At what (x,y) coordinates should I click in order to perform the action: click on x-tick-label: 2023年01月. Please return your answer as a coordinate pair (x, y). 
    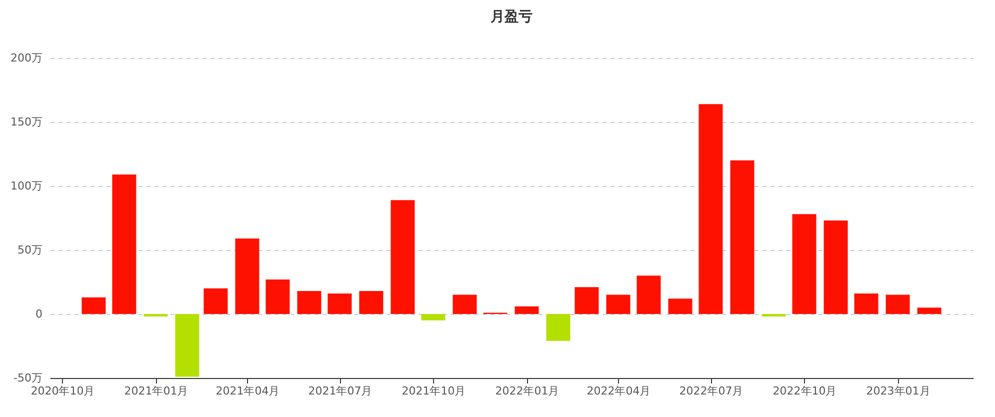
    Looking at the image, I should click on (898, 391).